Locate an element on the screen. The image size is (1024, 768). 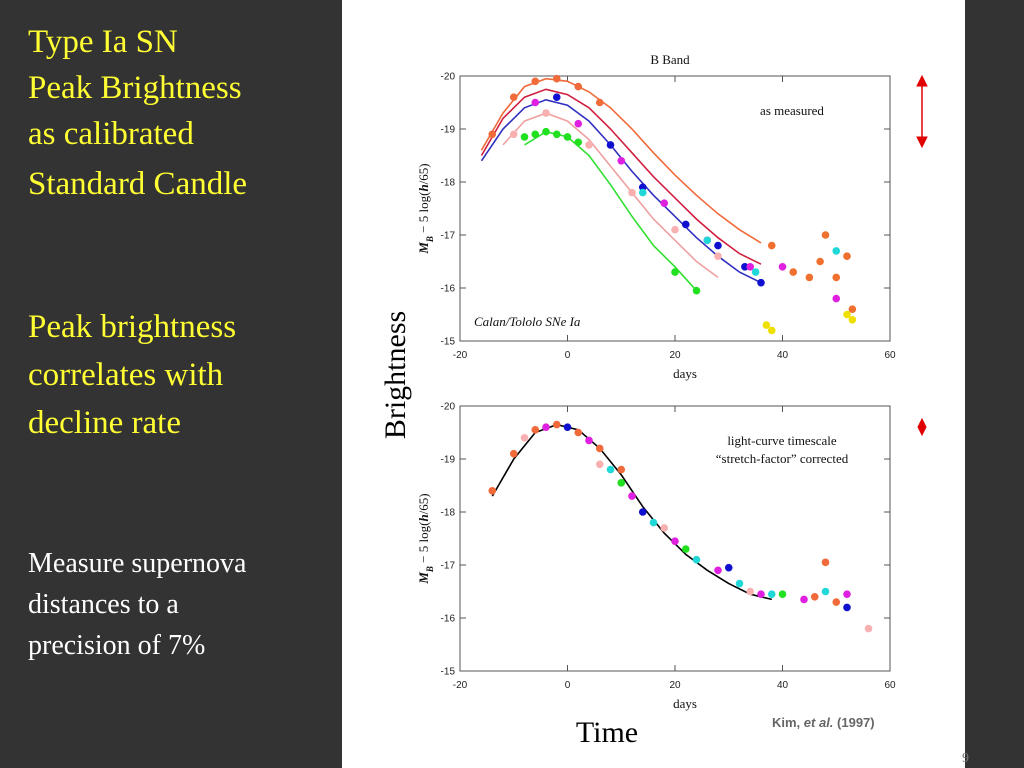
point-line: correlates with is located at coordinates (126, 375).